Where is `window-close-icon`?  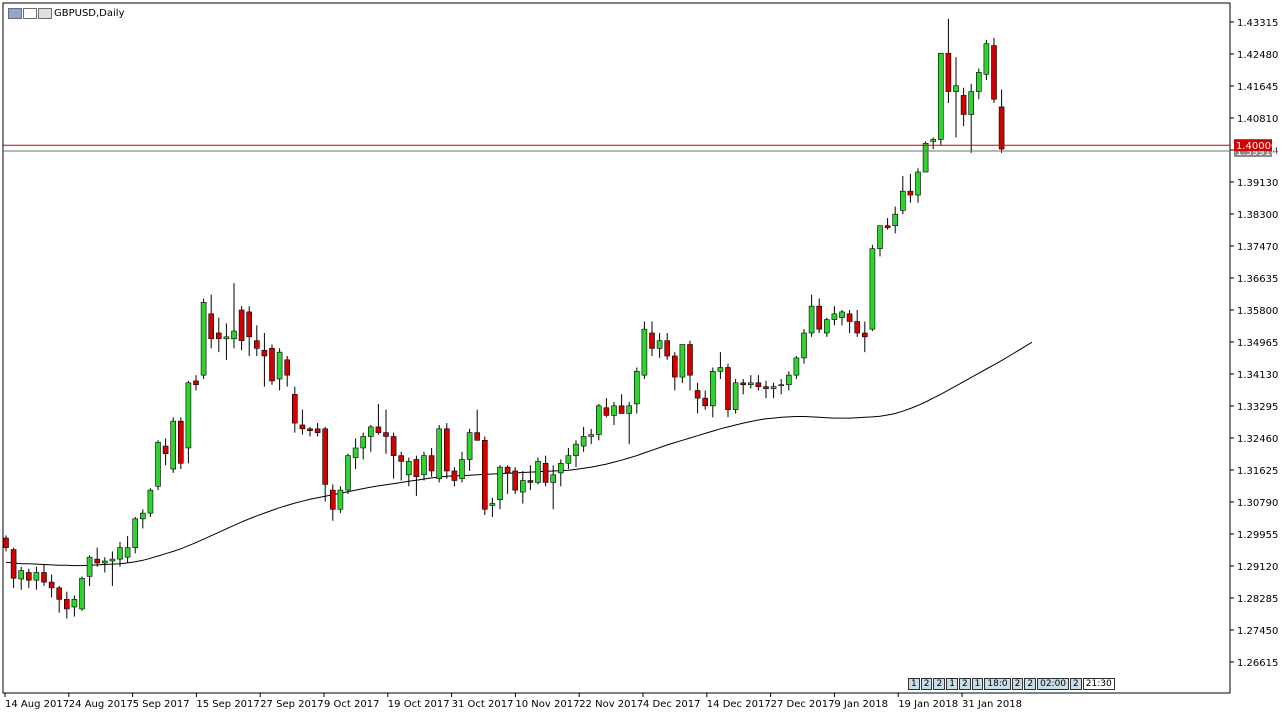
window-close-icon is located at coordinates (45, 13).